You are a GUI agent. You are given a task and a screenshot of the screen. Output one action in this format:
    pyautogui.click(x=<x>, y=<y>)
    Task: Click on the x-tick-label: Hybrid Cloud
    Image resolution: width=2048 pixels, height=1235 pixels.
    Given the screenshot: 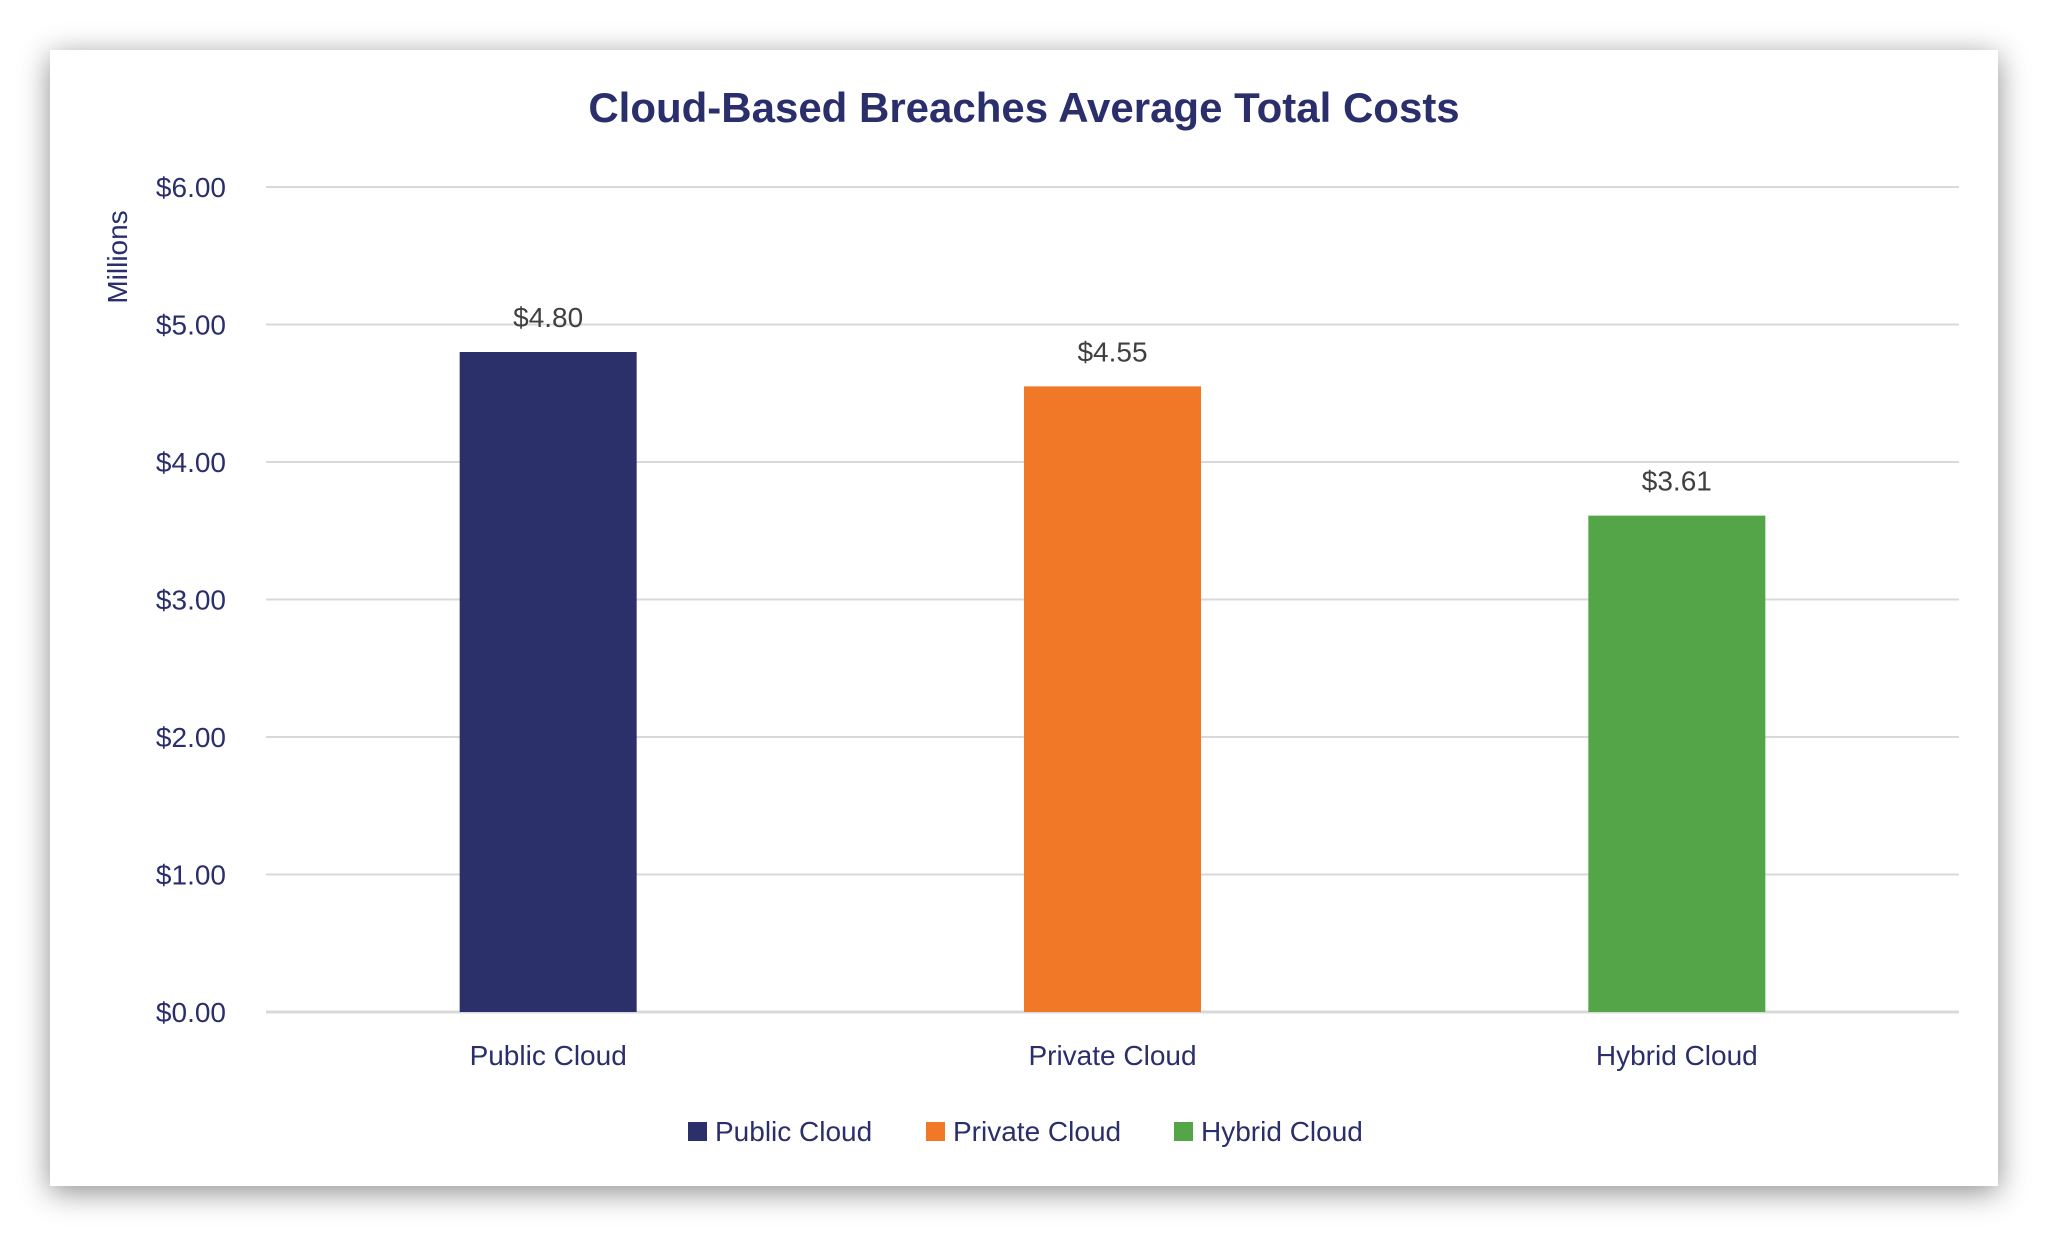 What is the action you would take?
    pyautogui.click(x=1677, y=1055)
    